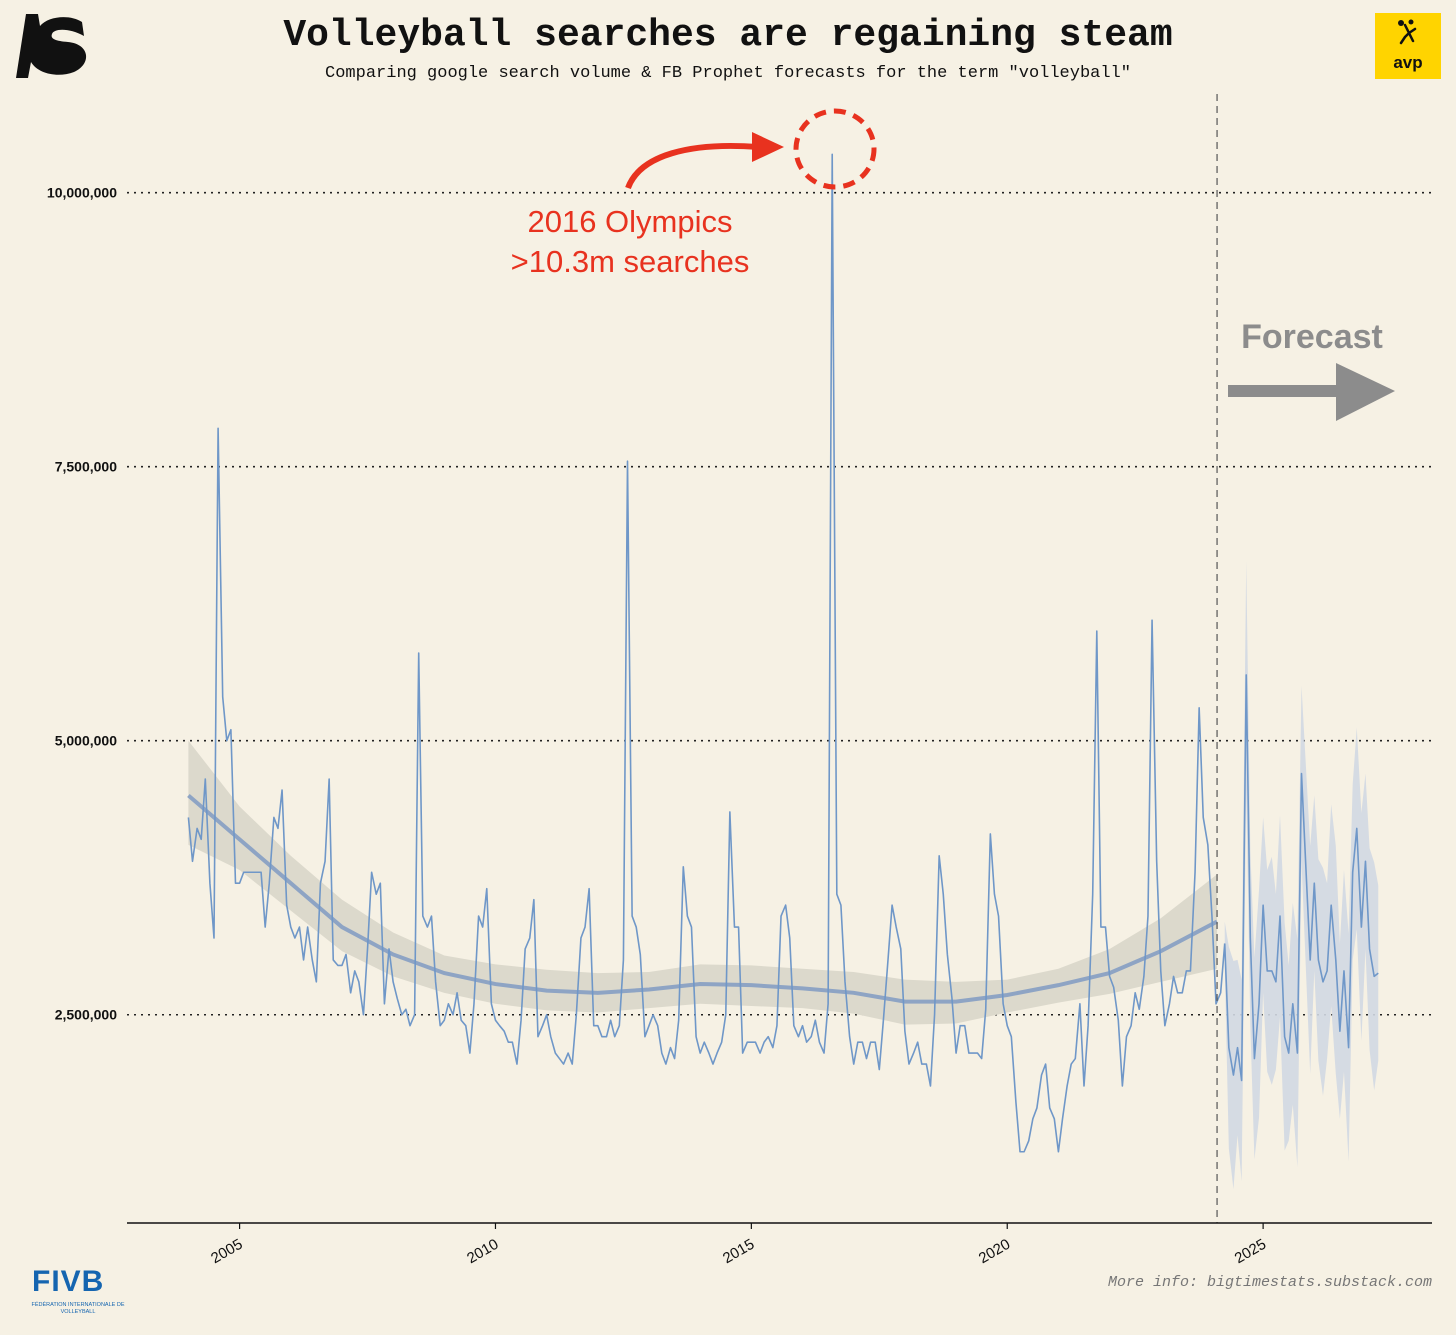 This screenshot has width=1456, height=1335. I want to click on y-axis-labels: 2,500,000 5,000,000 7,500,000 10,000,000, so click(82, 604).